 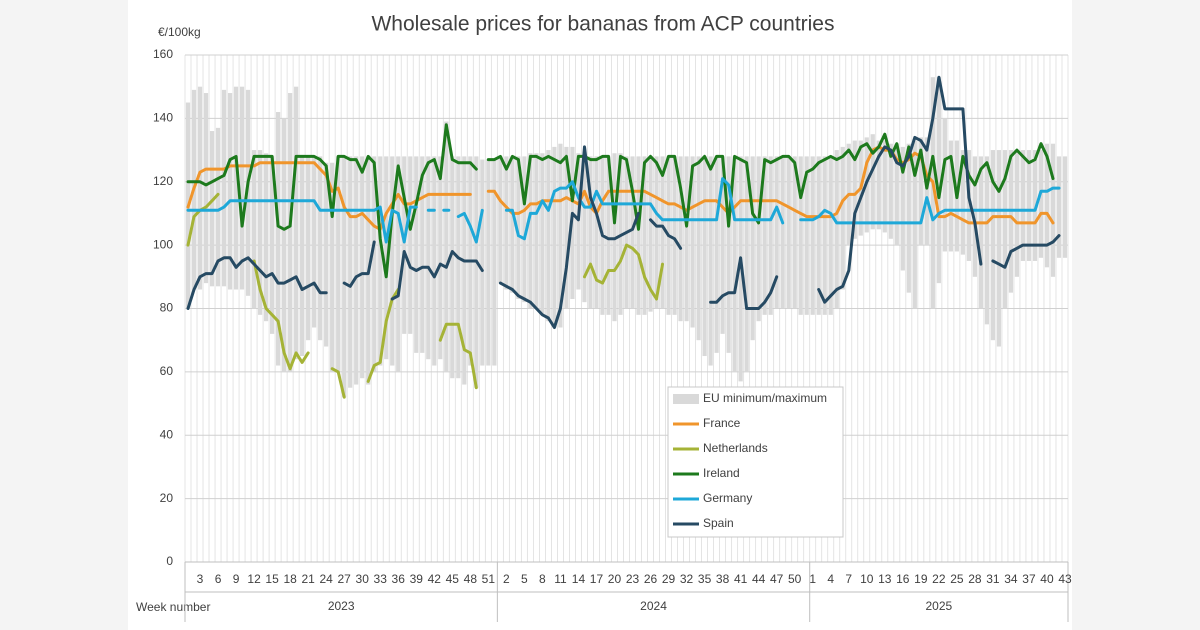 I want to click on x-tick-label: 43, so click(x=1065, y=579).